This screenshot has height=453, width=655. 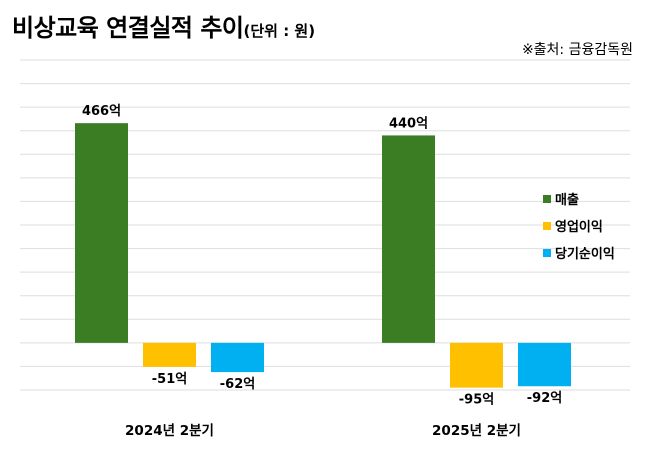 What do you see at coordinates (585, 254) in the screenshot?
I see `legend-label: 당기순이익` at bounding box center [585, 254].